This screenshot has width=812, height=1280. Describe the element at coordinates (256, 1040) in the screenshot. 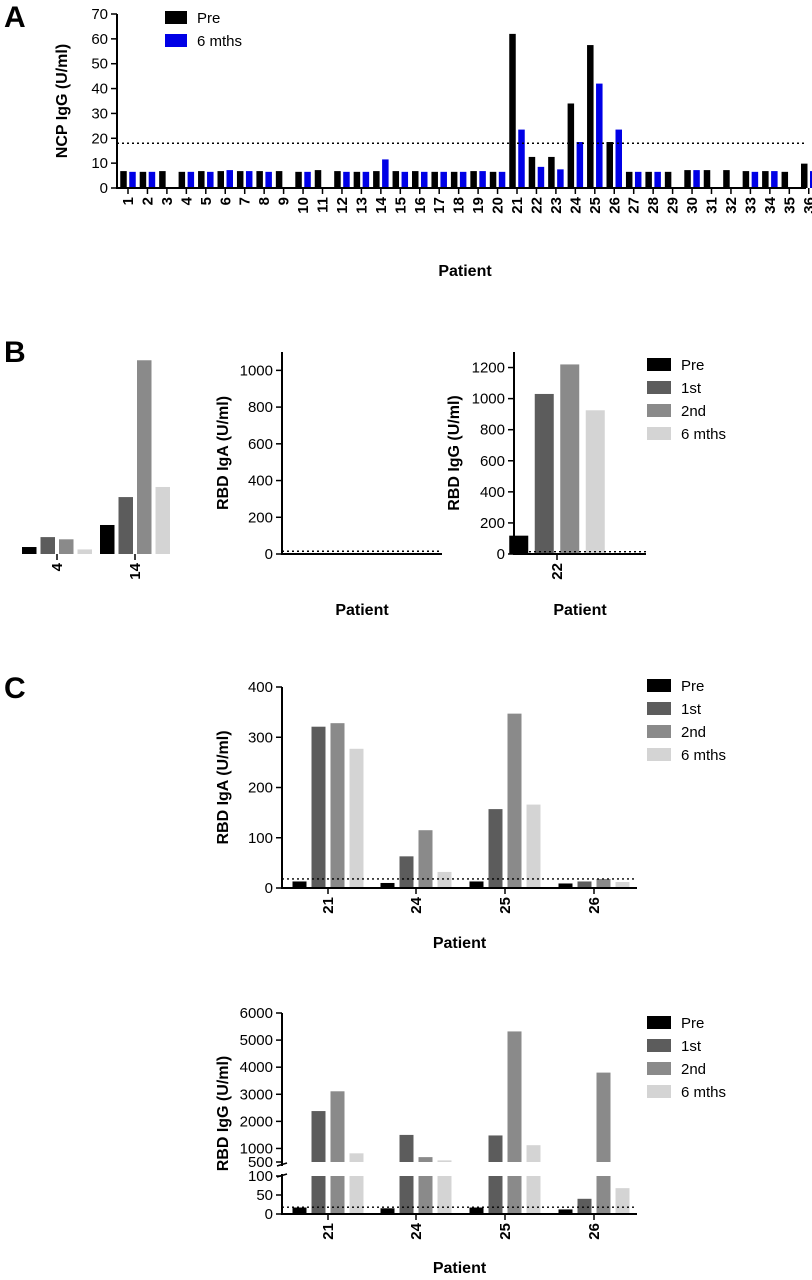

I see `y-tick-label-c-igg-5000: 5000` at that location.